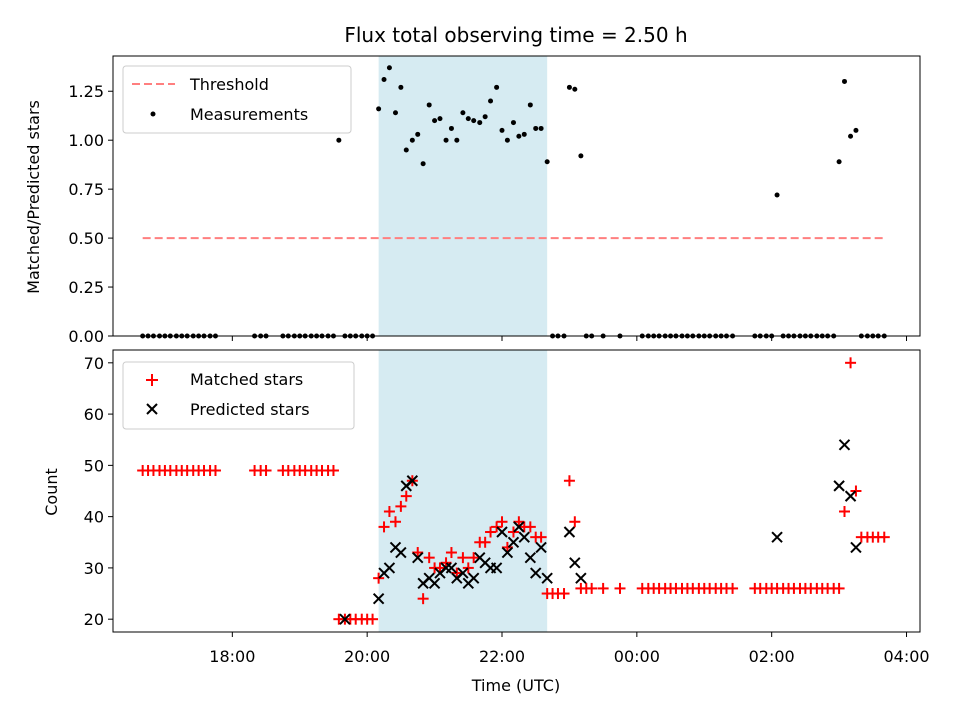 The height and width of the screenshot is (720, 960). What do you see at coordinates (86, 287) in the screenshot?
I see `top-y-tick-label: 0.25` at bounding box center [86, 287].